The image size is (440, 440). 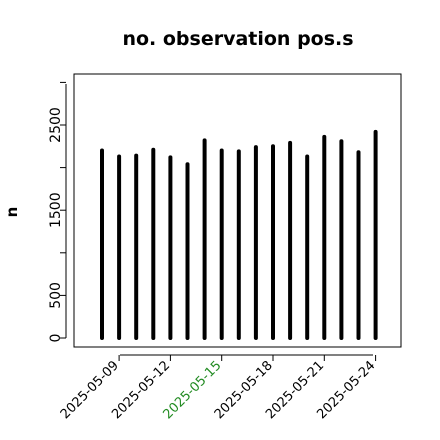 I want to click on y-tick-label: 2500, so click(x=56, y=125).